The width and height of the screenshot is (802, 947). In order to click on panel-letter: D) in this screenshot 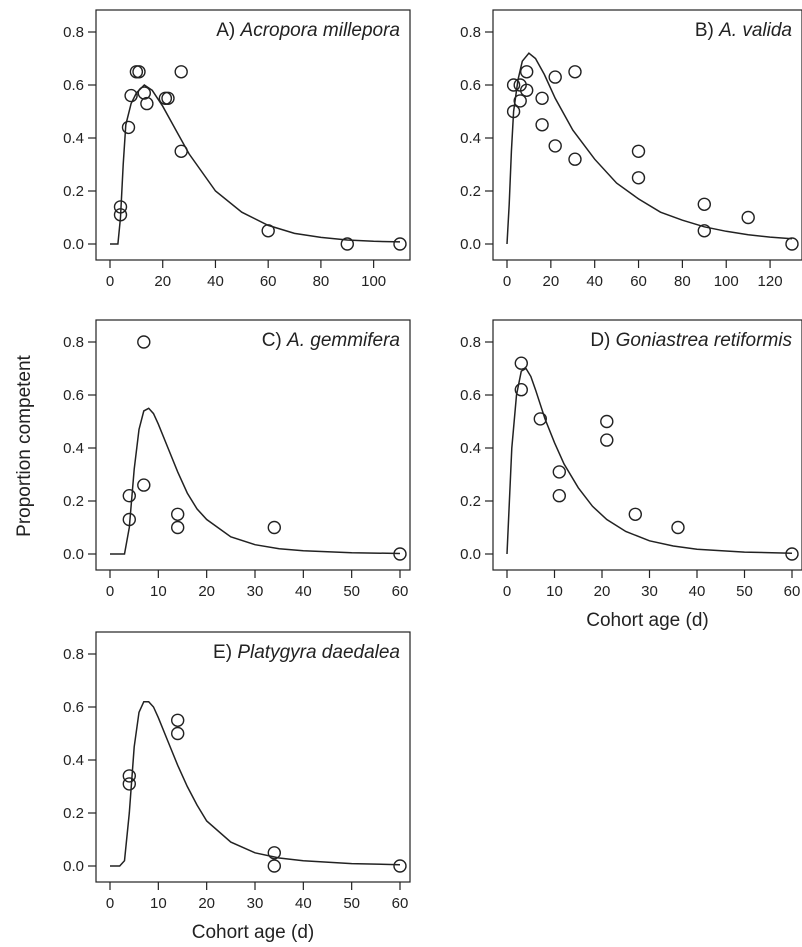, I will do `click(602, 340)`.